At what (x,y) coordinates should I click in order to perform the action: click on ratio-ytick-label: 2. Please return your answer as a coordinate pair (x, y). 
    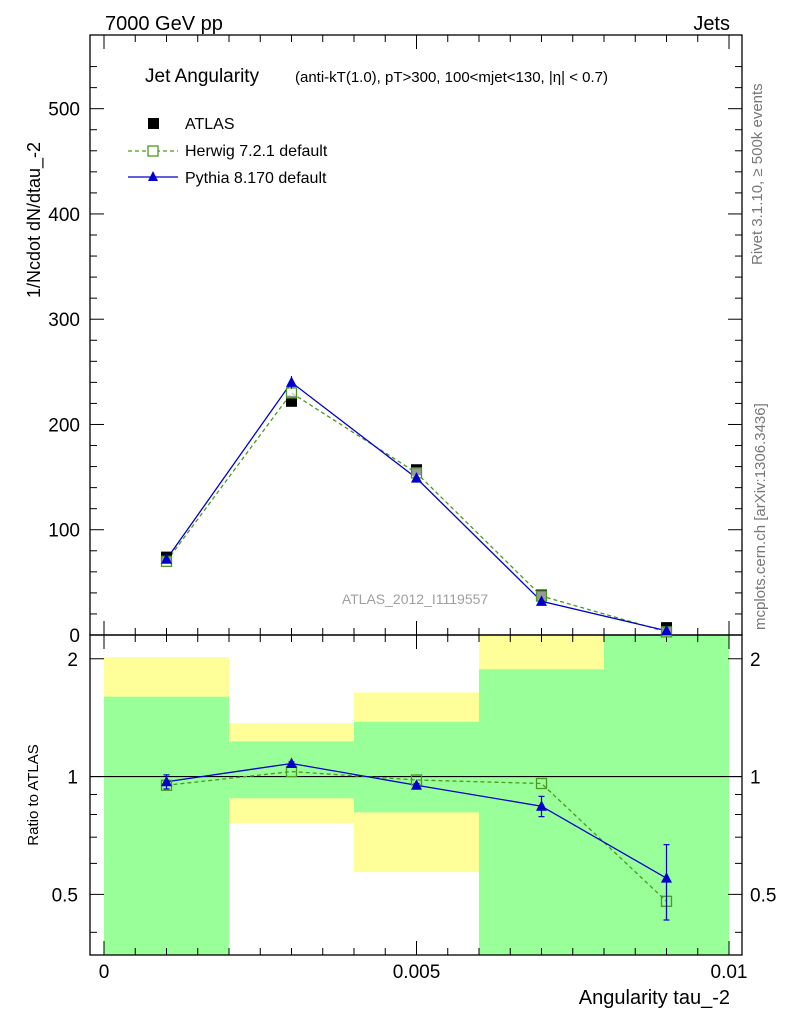
    Looking at the image, I should click on (72, 660).